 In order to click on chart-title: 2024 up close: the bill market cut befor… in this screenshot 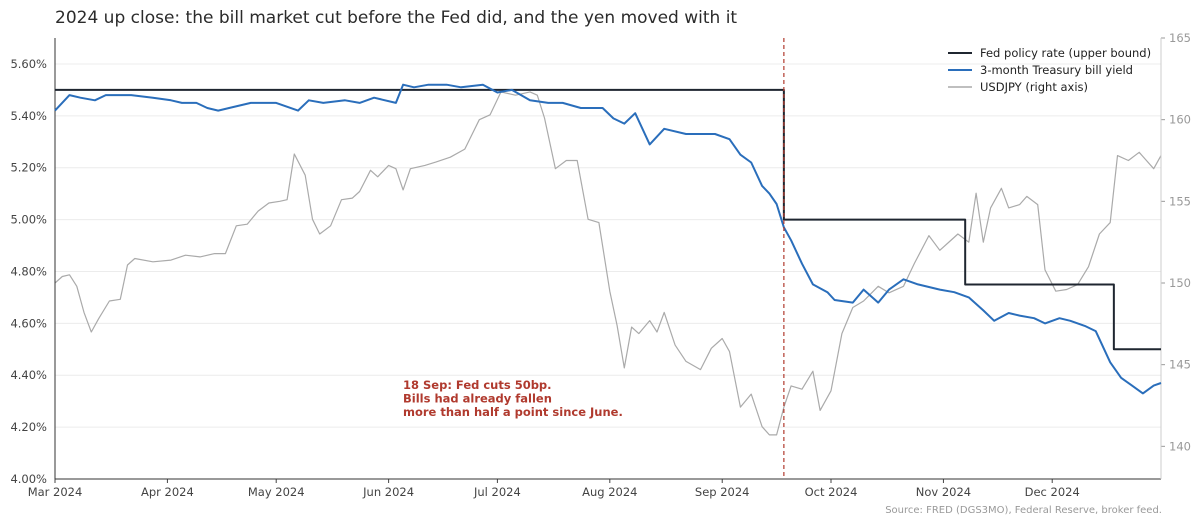, I will do `click(396, 18)`.